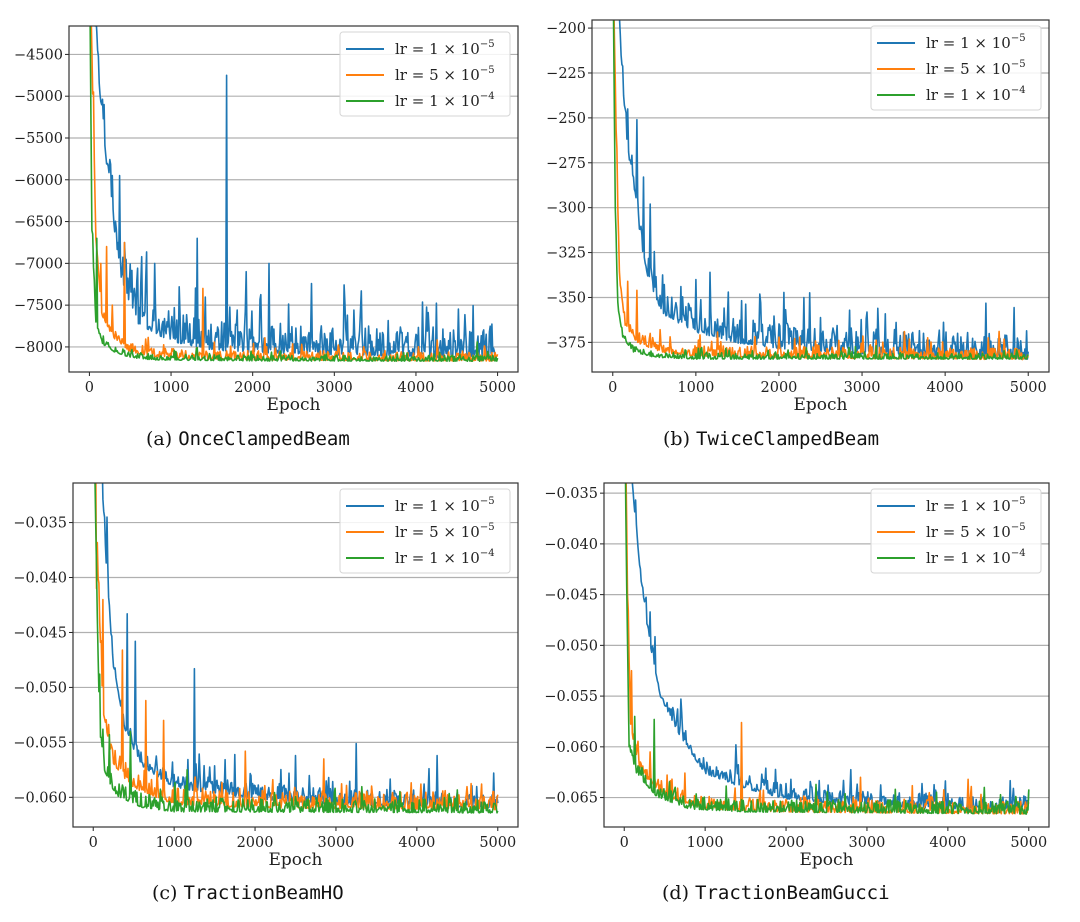  Describe the element at coordinates (566, 343) in the screenshot. I see `y-tick-label: −375` at that location.